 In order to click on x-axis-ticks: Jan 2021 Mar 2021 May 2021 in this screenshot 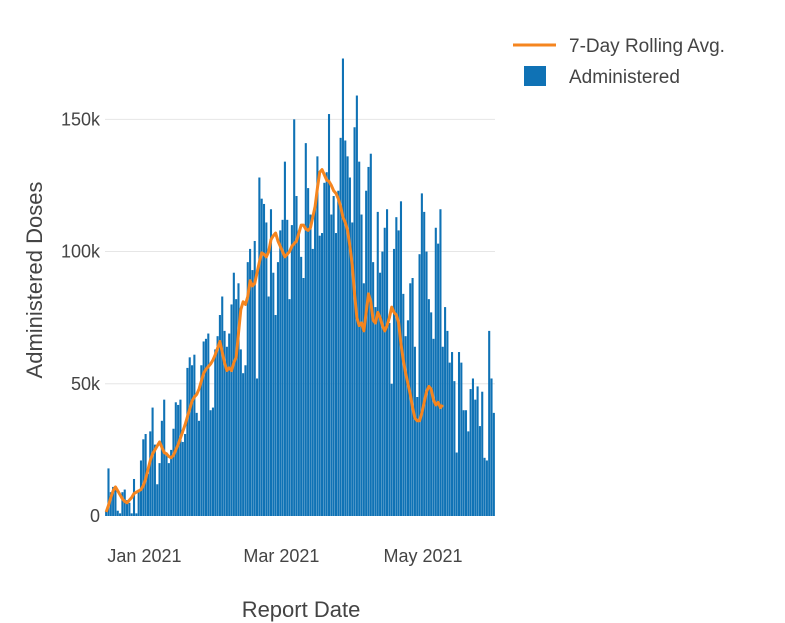, I will do `click(284, 556)`.